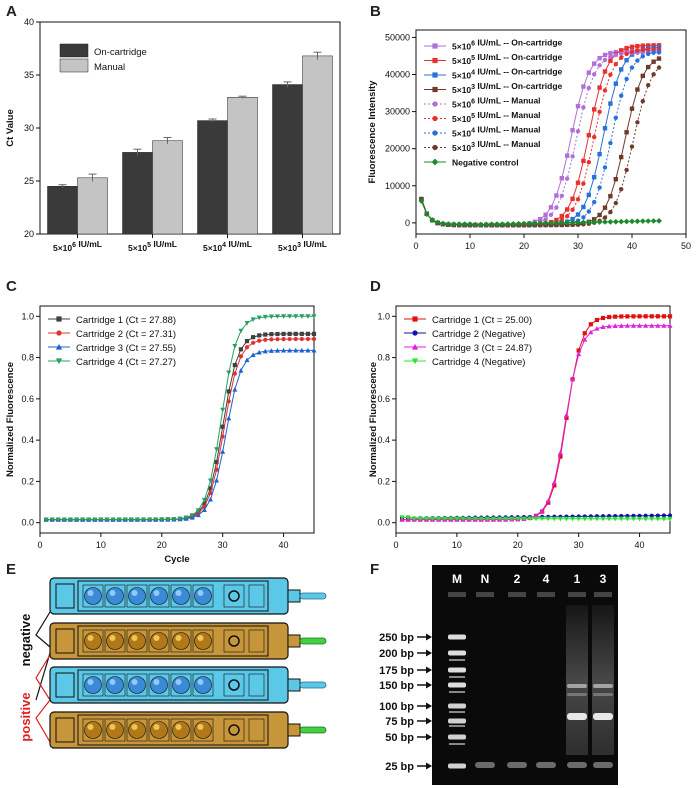 The image size is (700, 788). What do you see at coordinates (126, 320) in the screenshot?
I see `legend-label: Cartridge 1 (Ct = 27.88)` at bounding box center [126, 320].